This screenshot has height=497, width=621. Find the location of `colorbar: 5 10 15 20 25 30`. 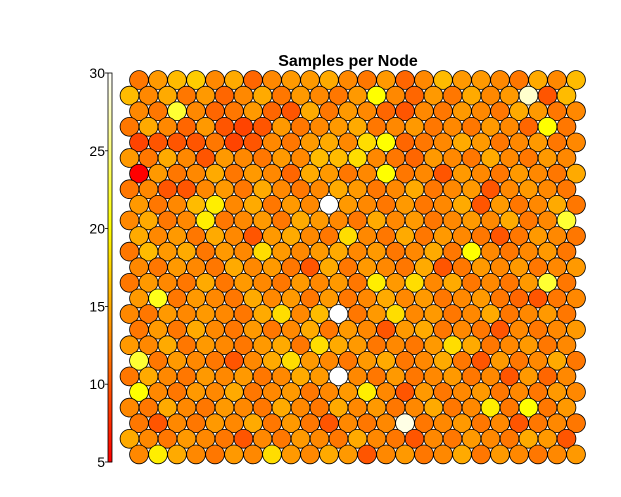

colorbar: 5 10 15 20 25 30 is located at coordinates (101, 267).